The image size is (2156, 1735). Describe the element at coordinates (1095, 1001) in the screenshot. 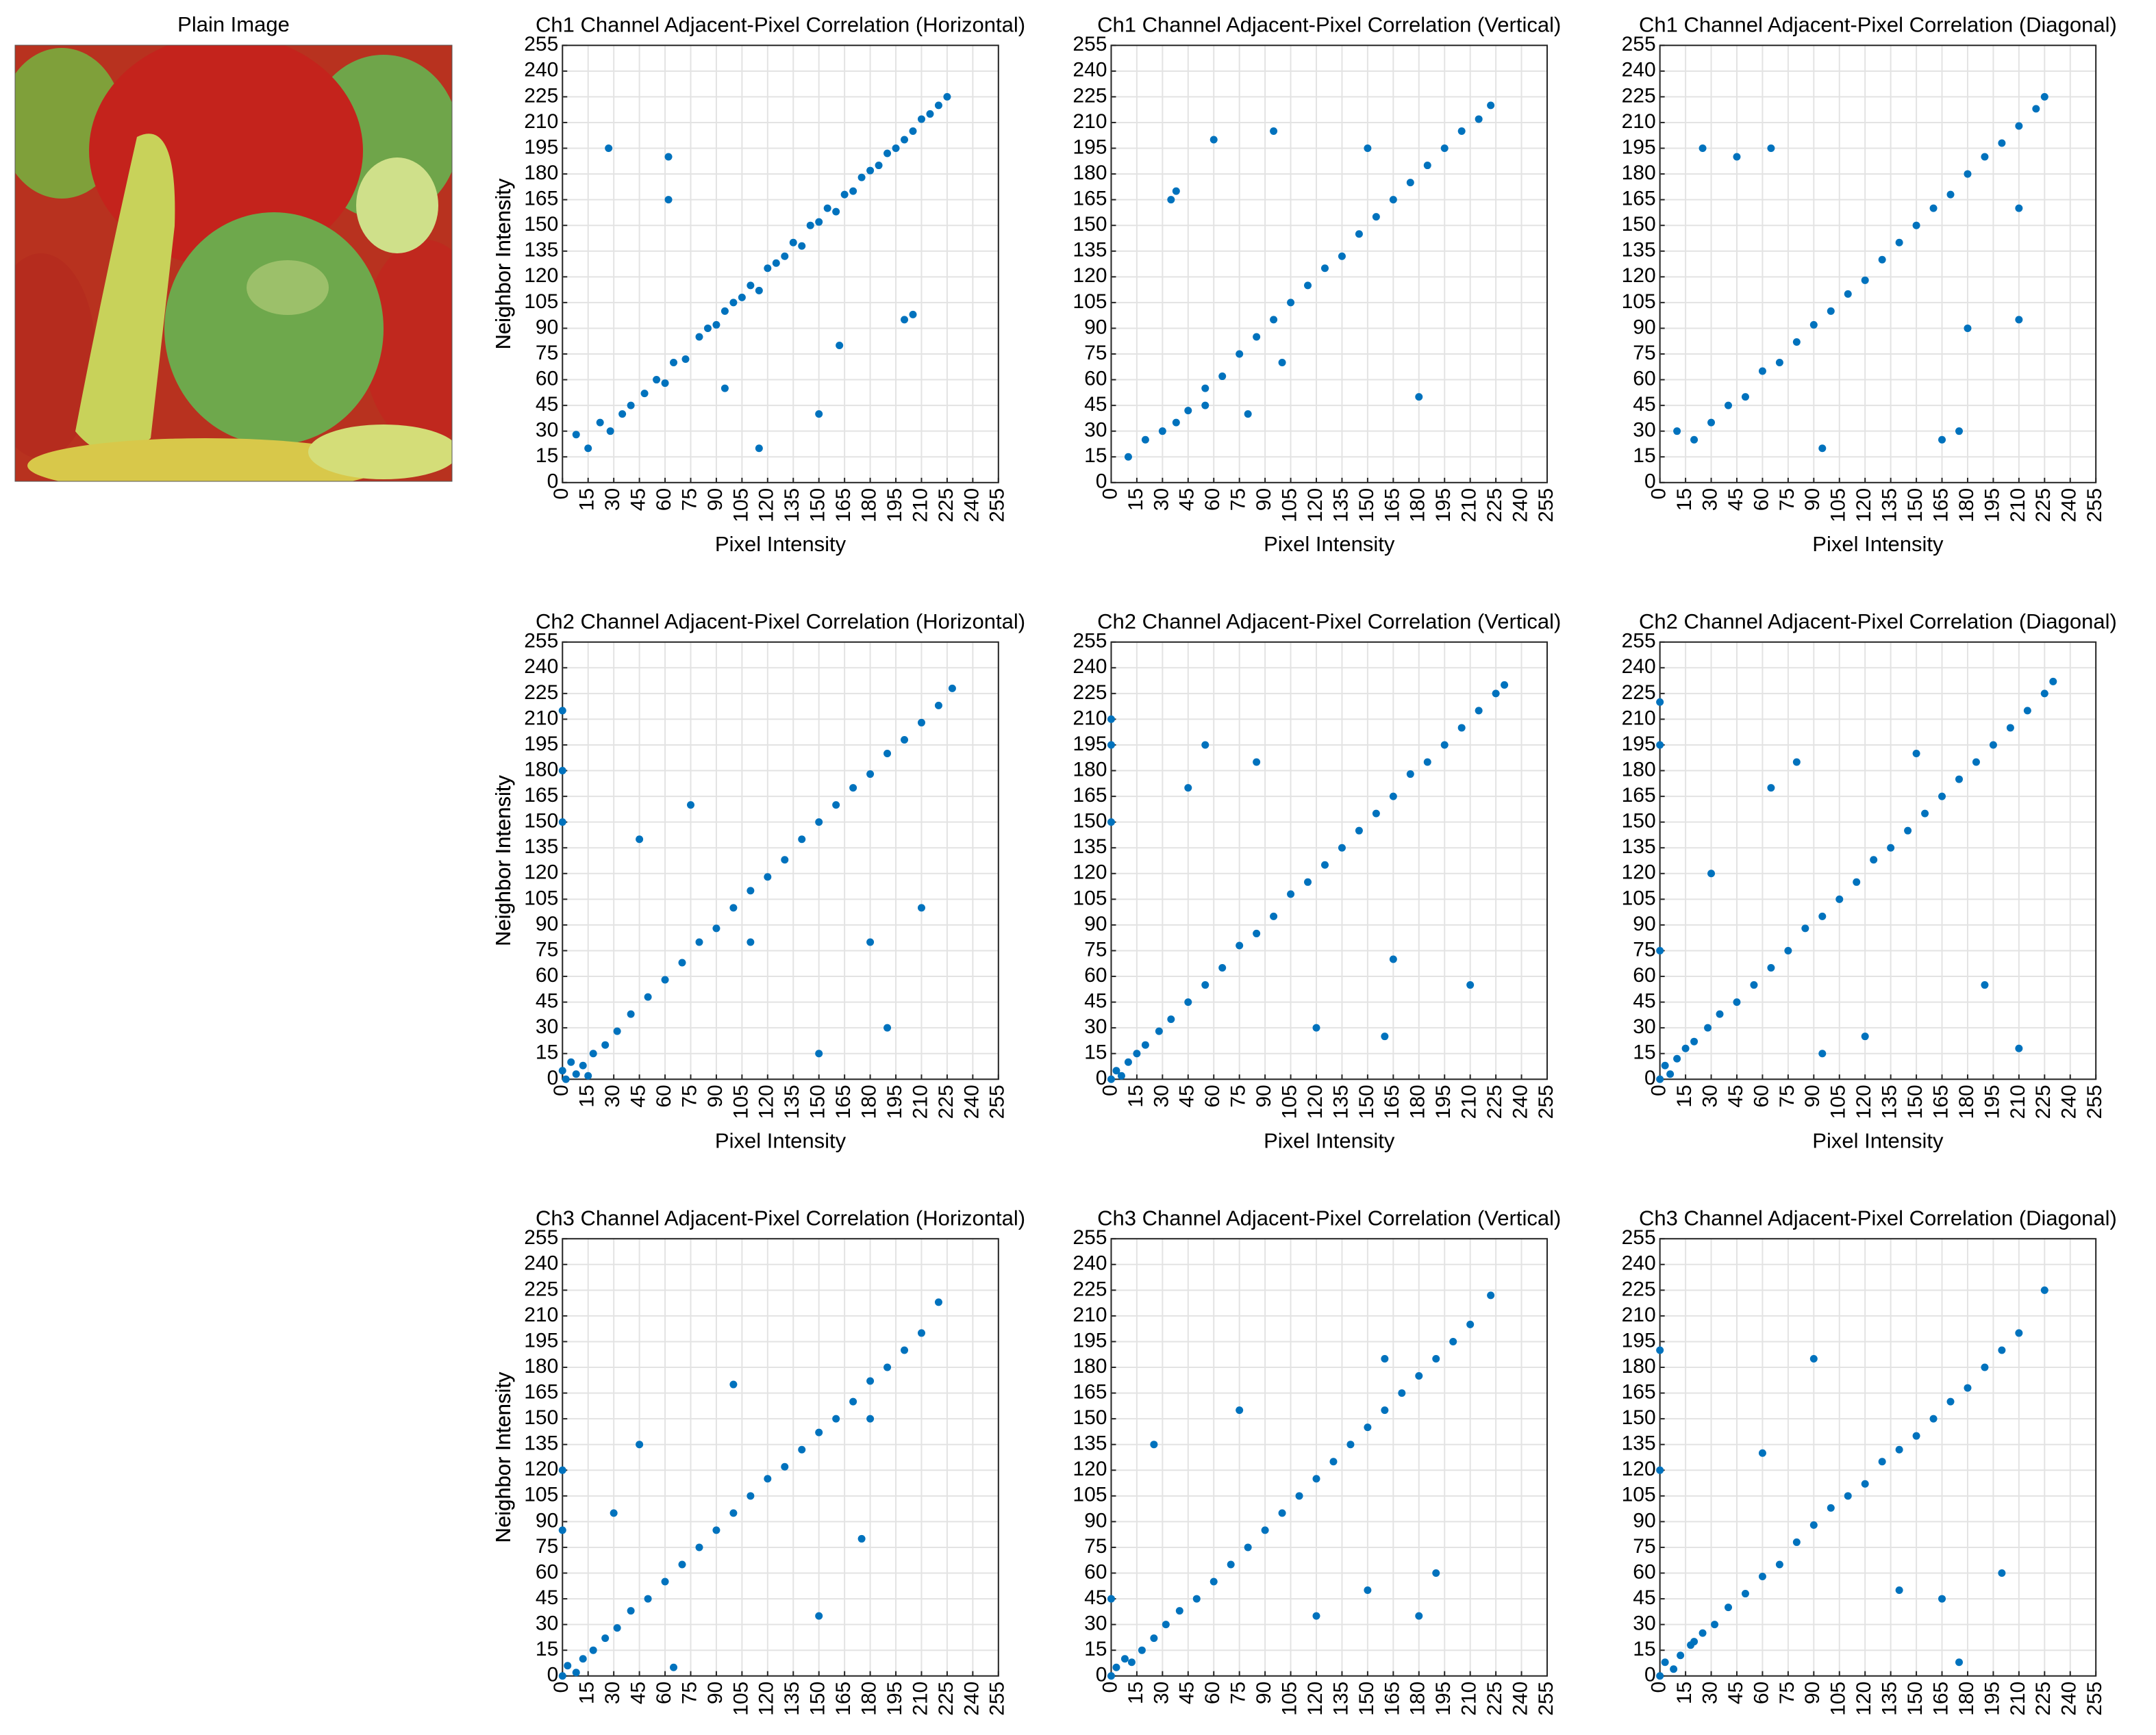

I see `y-tick-label: 45` at that location.